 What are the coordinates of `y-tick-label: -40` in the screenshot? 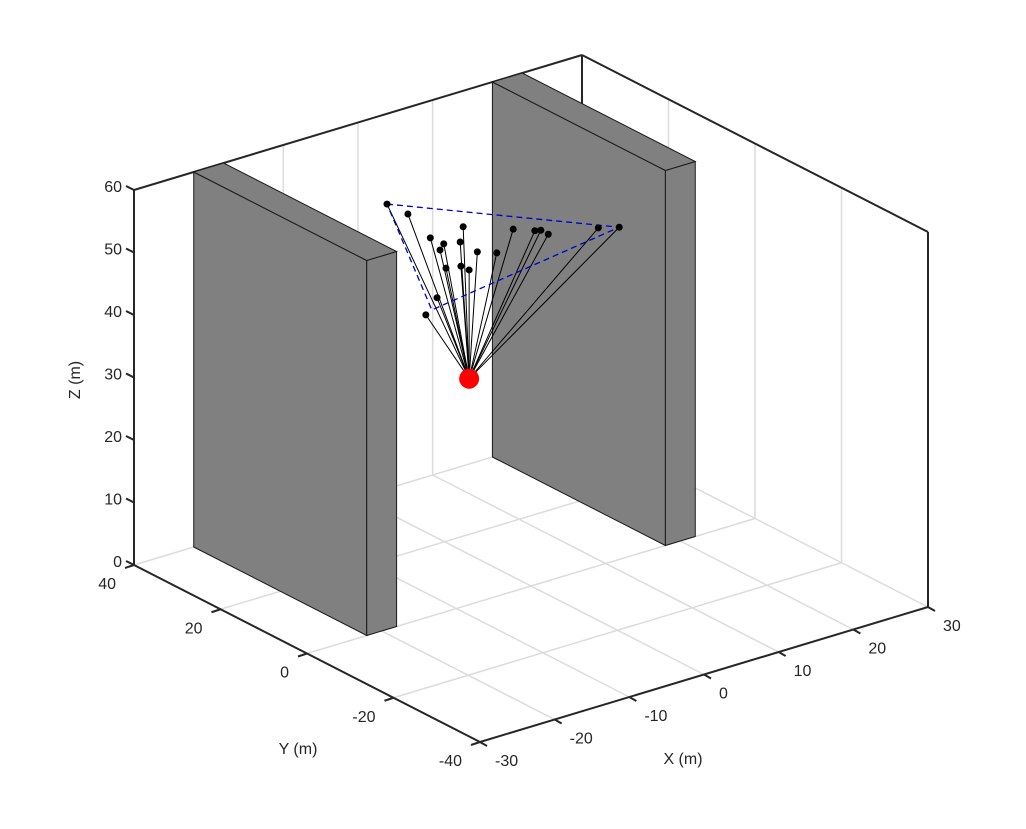 It's located at (450, 761).